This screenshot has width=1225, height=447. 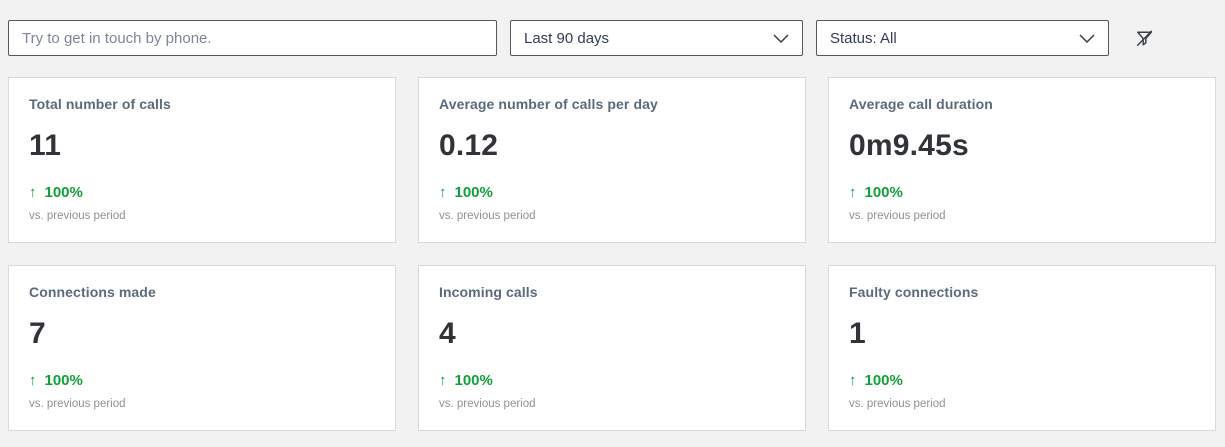 I want to click on card-value: 1, so click(x=857, y=333).